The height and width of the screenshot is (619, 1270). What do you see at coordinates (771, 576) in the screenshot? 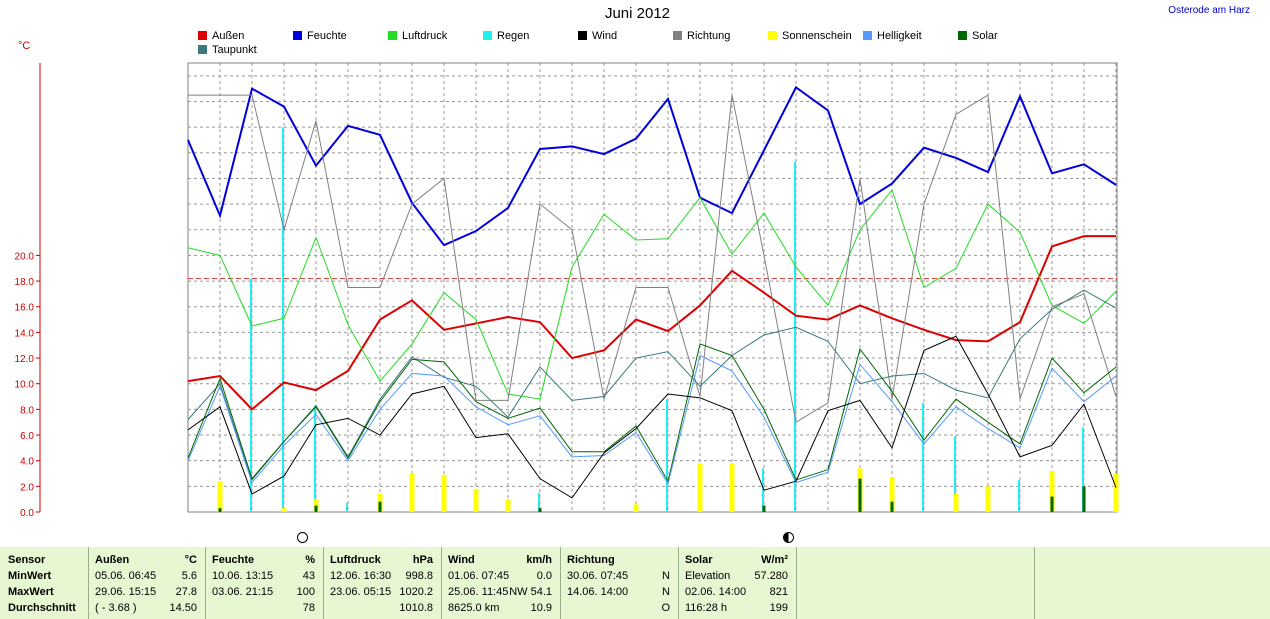
I see `stats-cell-value: 57.280` at bounding box center [771, 576].